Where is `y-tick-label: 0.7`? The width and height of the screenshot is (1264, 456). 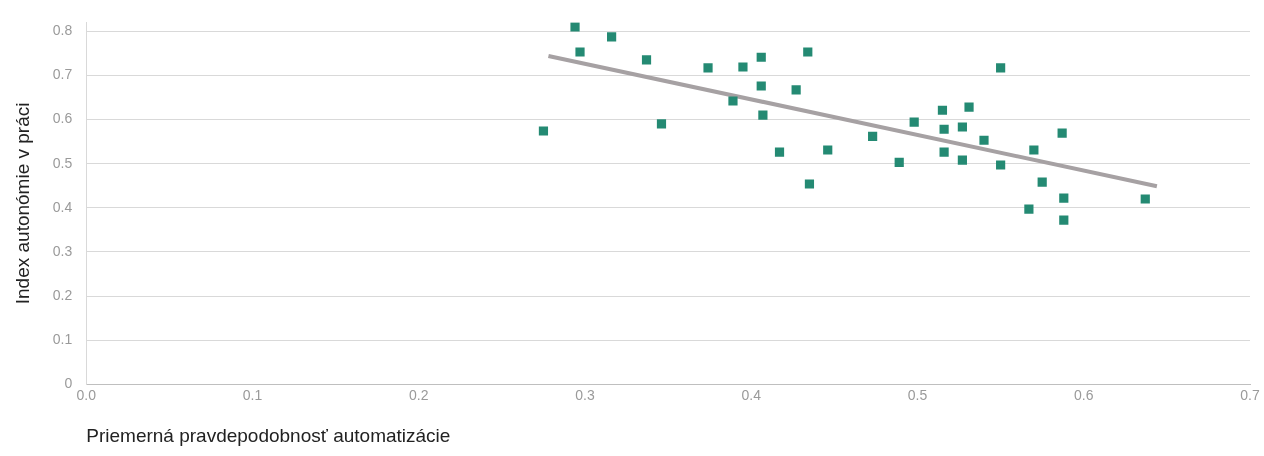
y-tick-label: 0.7 is located at coordinates (62, 74).